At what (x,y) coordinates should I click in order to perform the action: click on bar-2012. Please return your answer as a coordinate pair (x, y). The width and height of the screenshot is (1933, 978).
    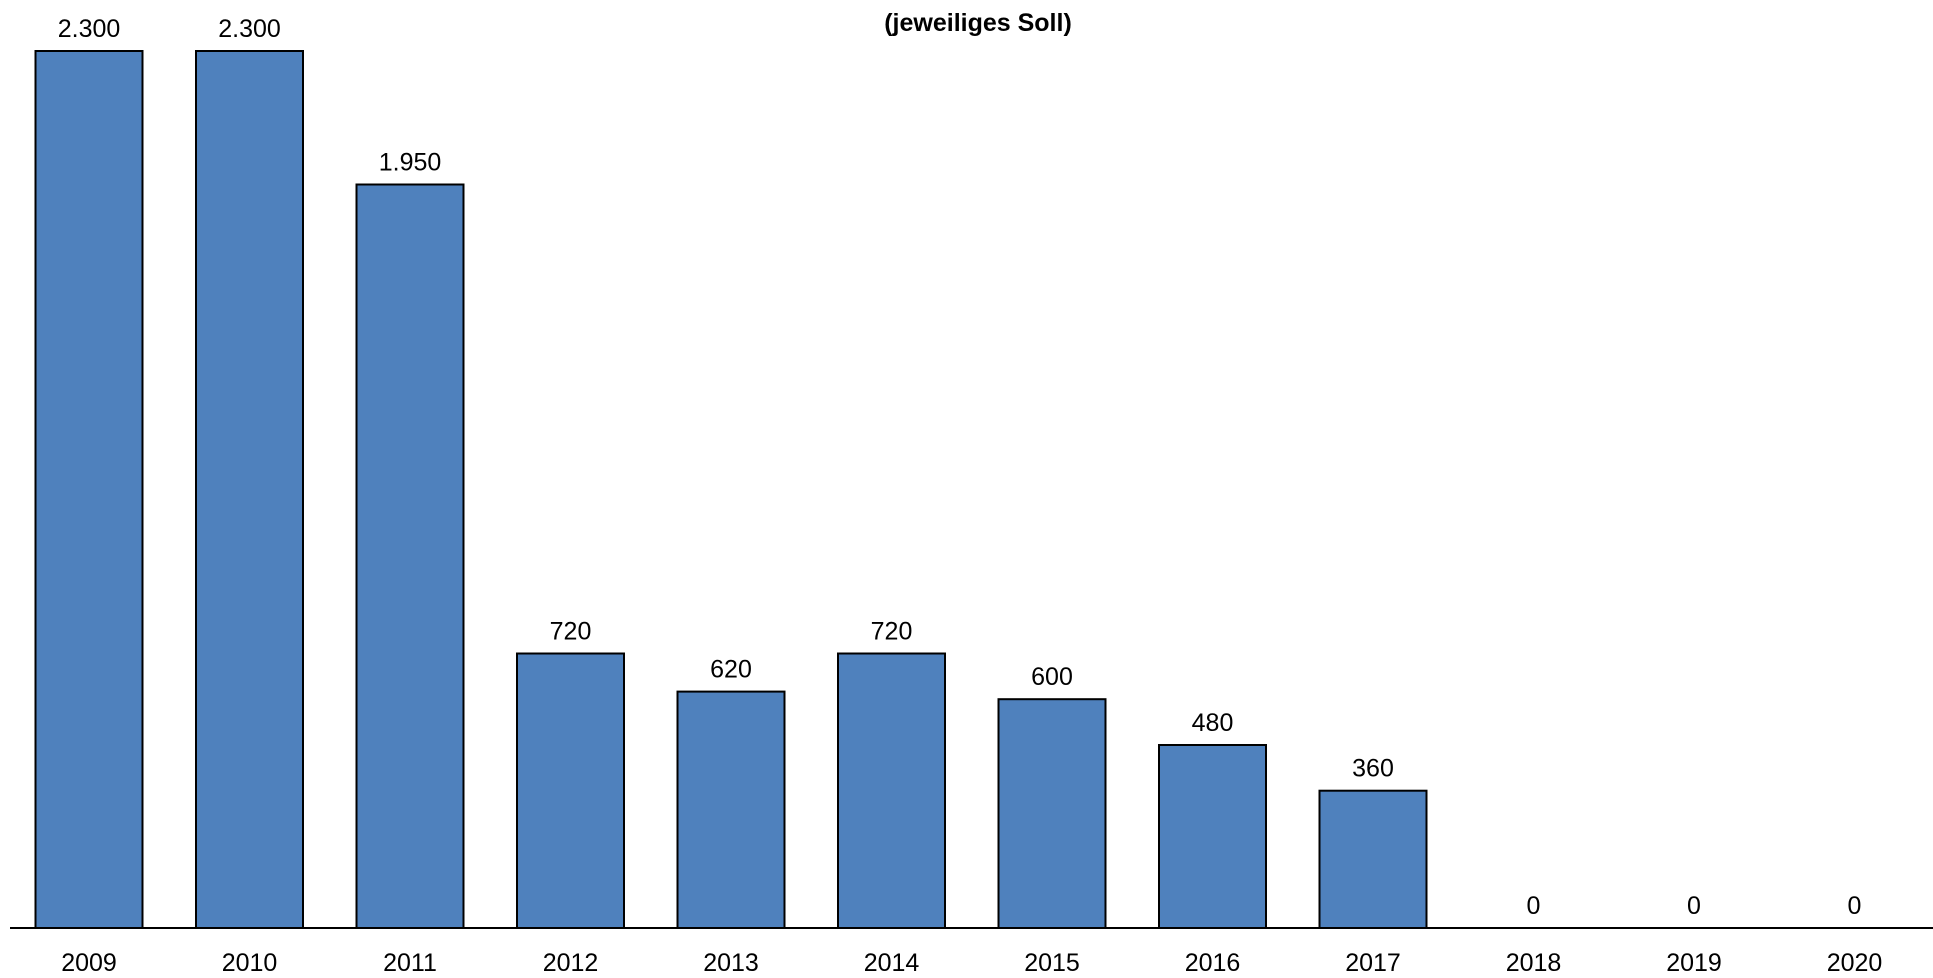
    Looking at the image, I should click on (570, 790).